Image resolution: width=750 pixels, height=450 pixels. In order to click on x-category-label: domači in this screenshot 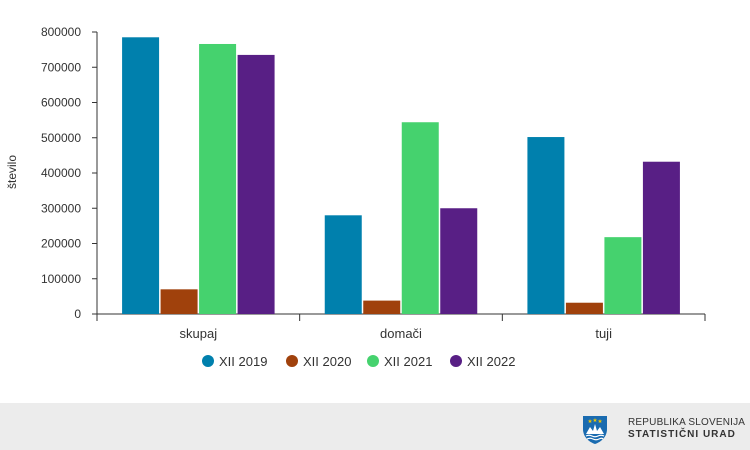, I will do `click(401, 333)`.